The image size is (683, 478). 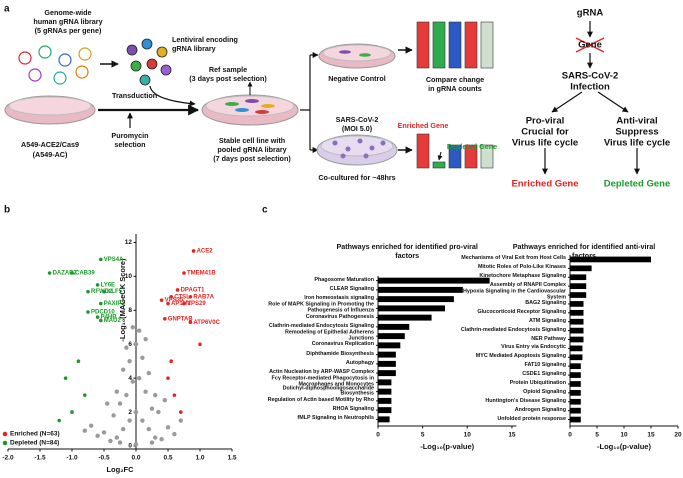 I want to click on category-label: Phagosome Maturation, so click(x=344, y=279).